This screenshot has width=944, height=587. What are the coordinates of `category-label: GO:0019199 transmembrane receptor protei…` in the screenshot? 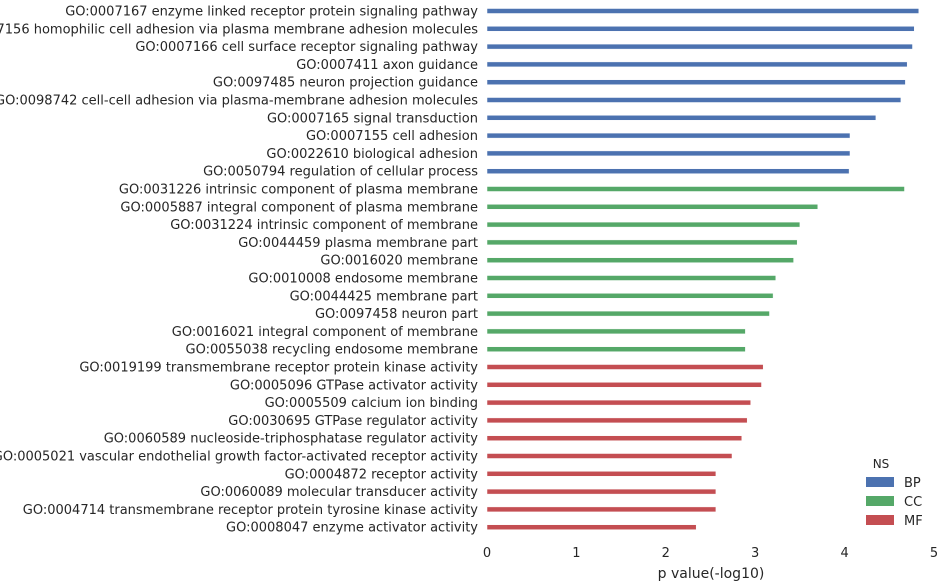 It's located at (278, 368).